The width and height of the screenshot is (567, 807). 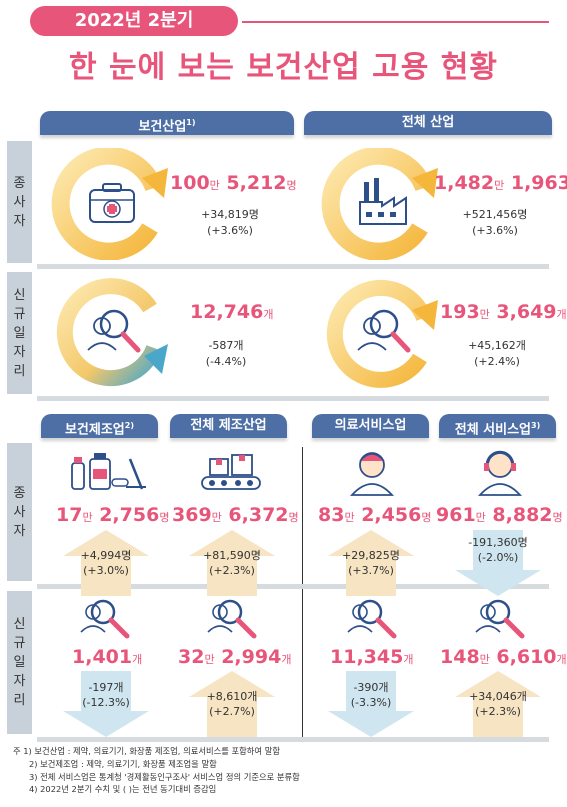 I want to click on health-mfg-jobs-value: 1,401개, so click(x=107, y=657).